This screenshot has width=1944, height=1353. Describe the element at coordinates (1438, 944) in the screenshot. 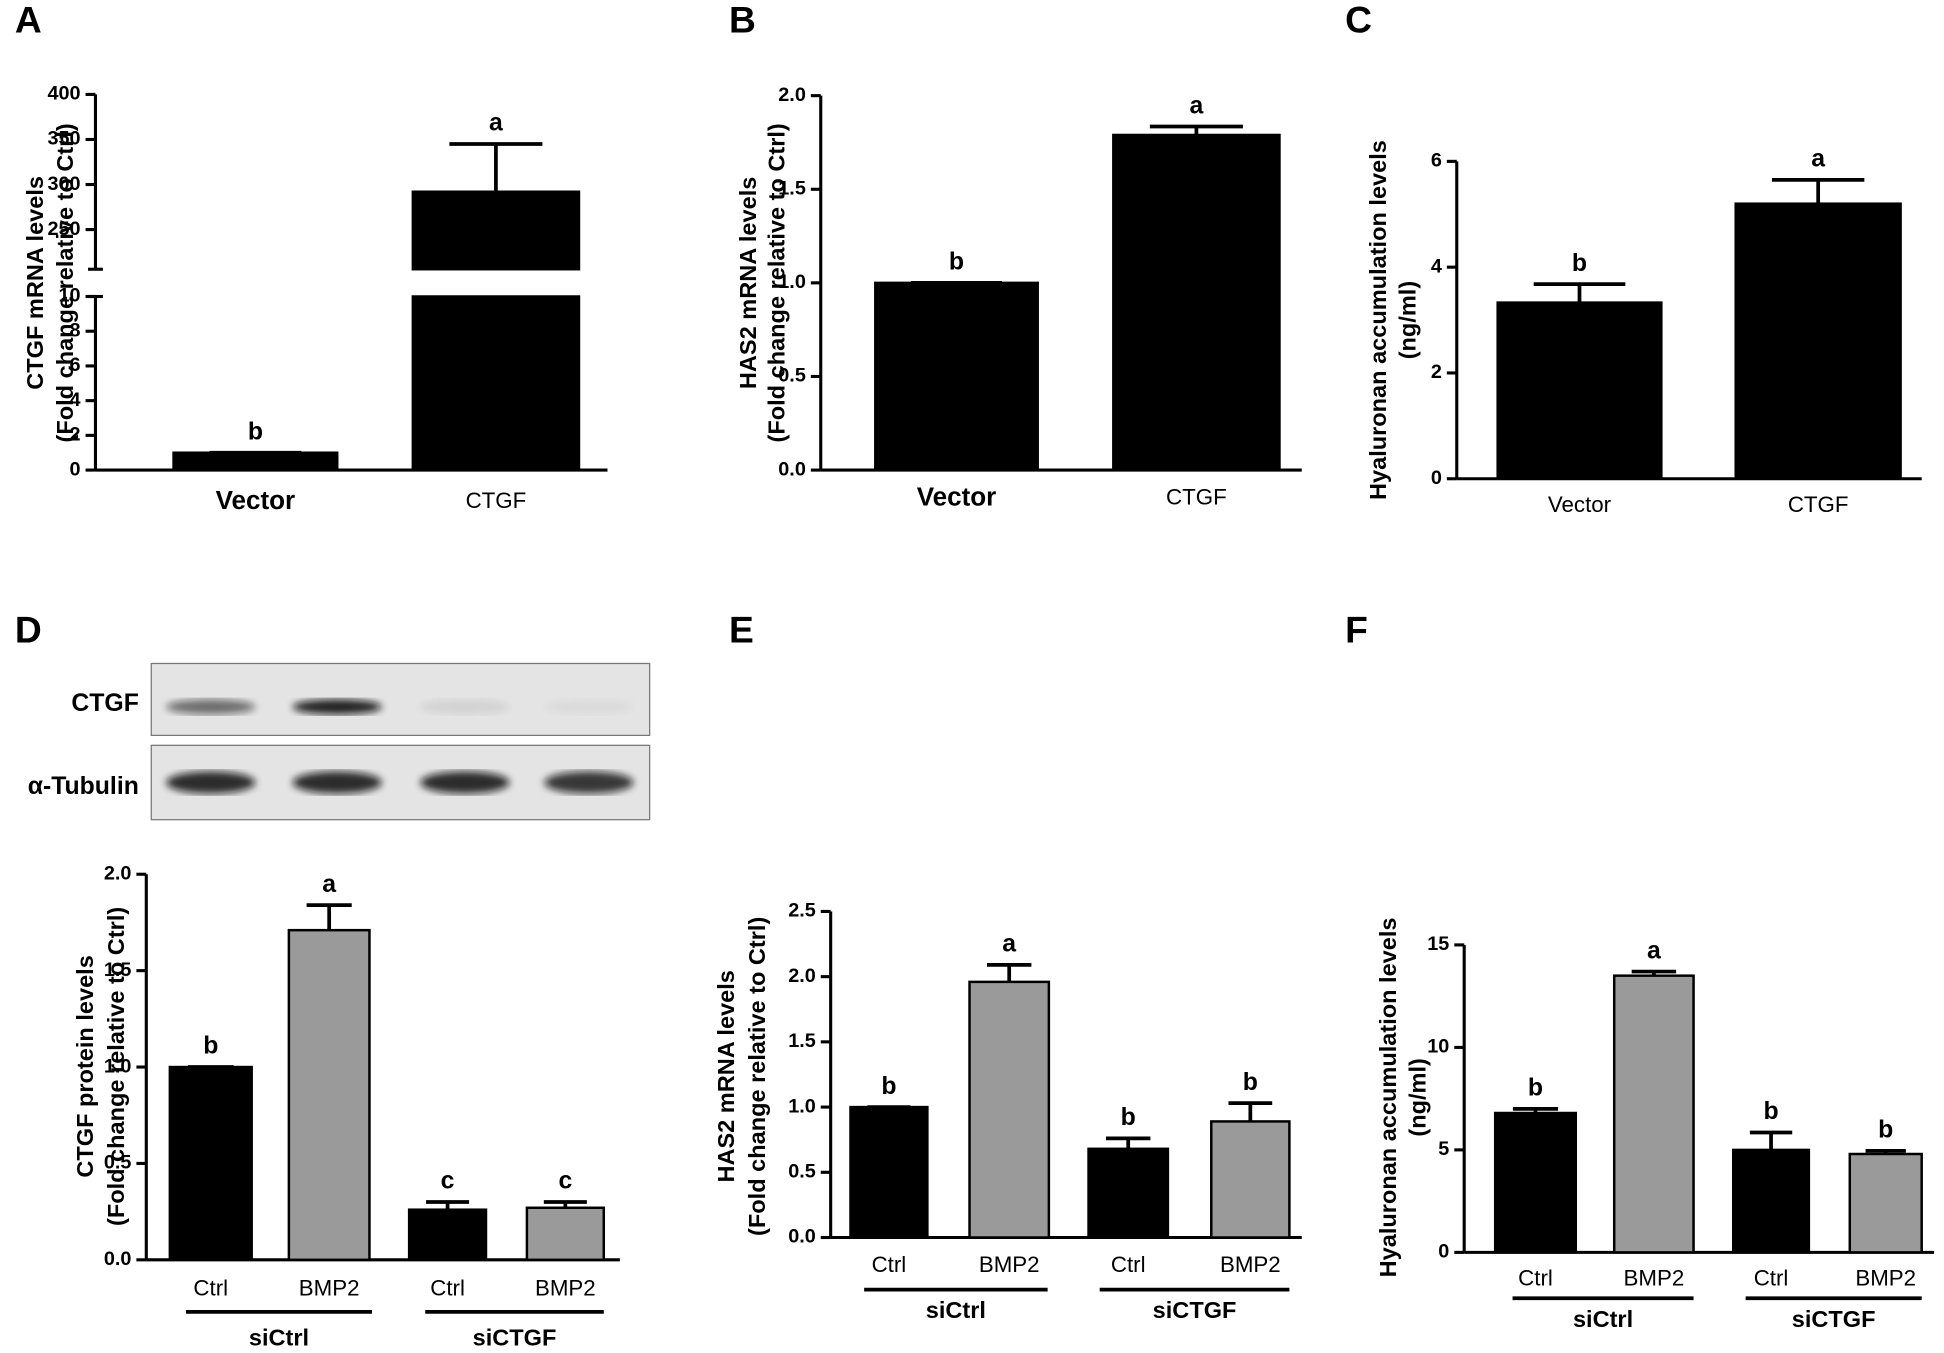

I see `y-tick-label: 15` at that location.